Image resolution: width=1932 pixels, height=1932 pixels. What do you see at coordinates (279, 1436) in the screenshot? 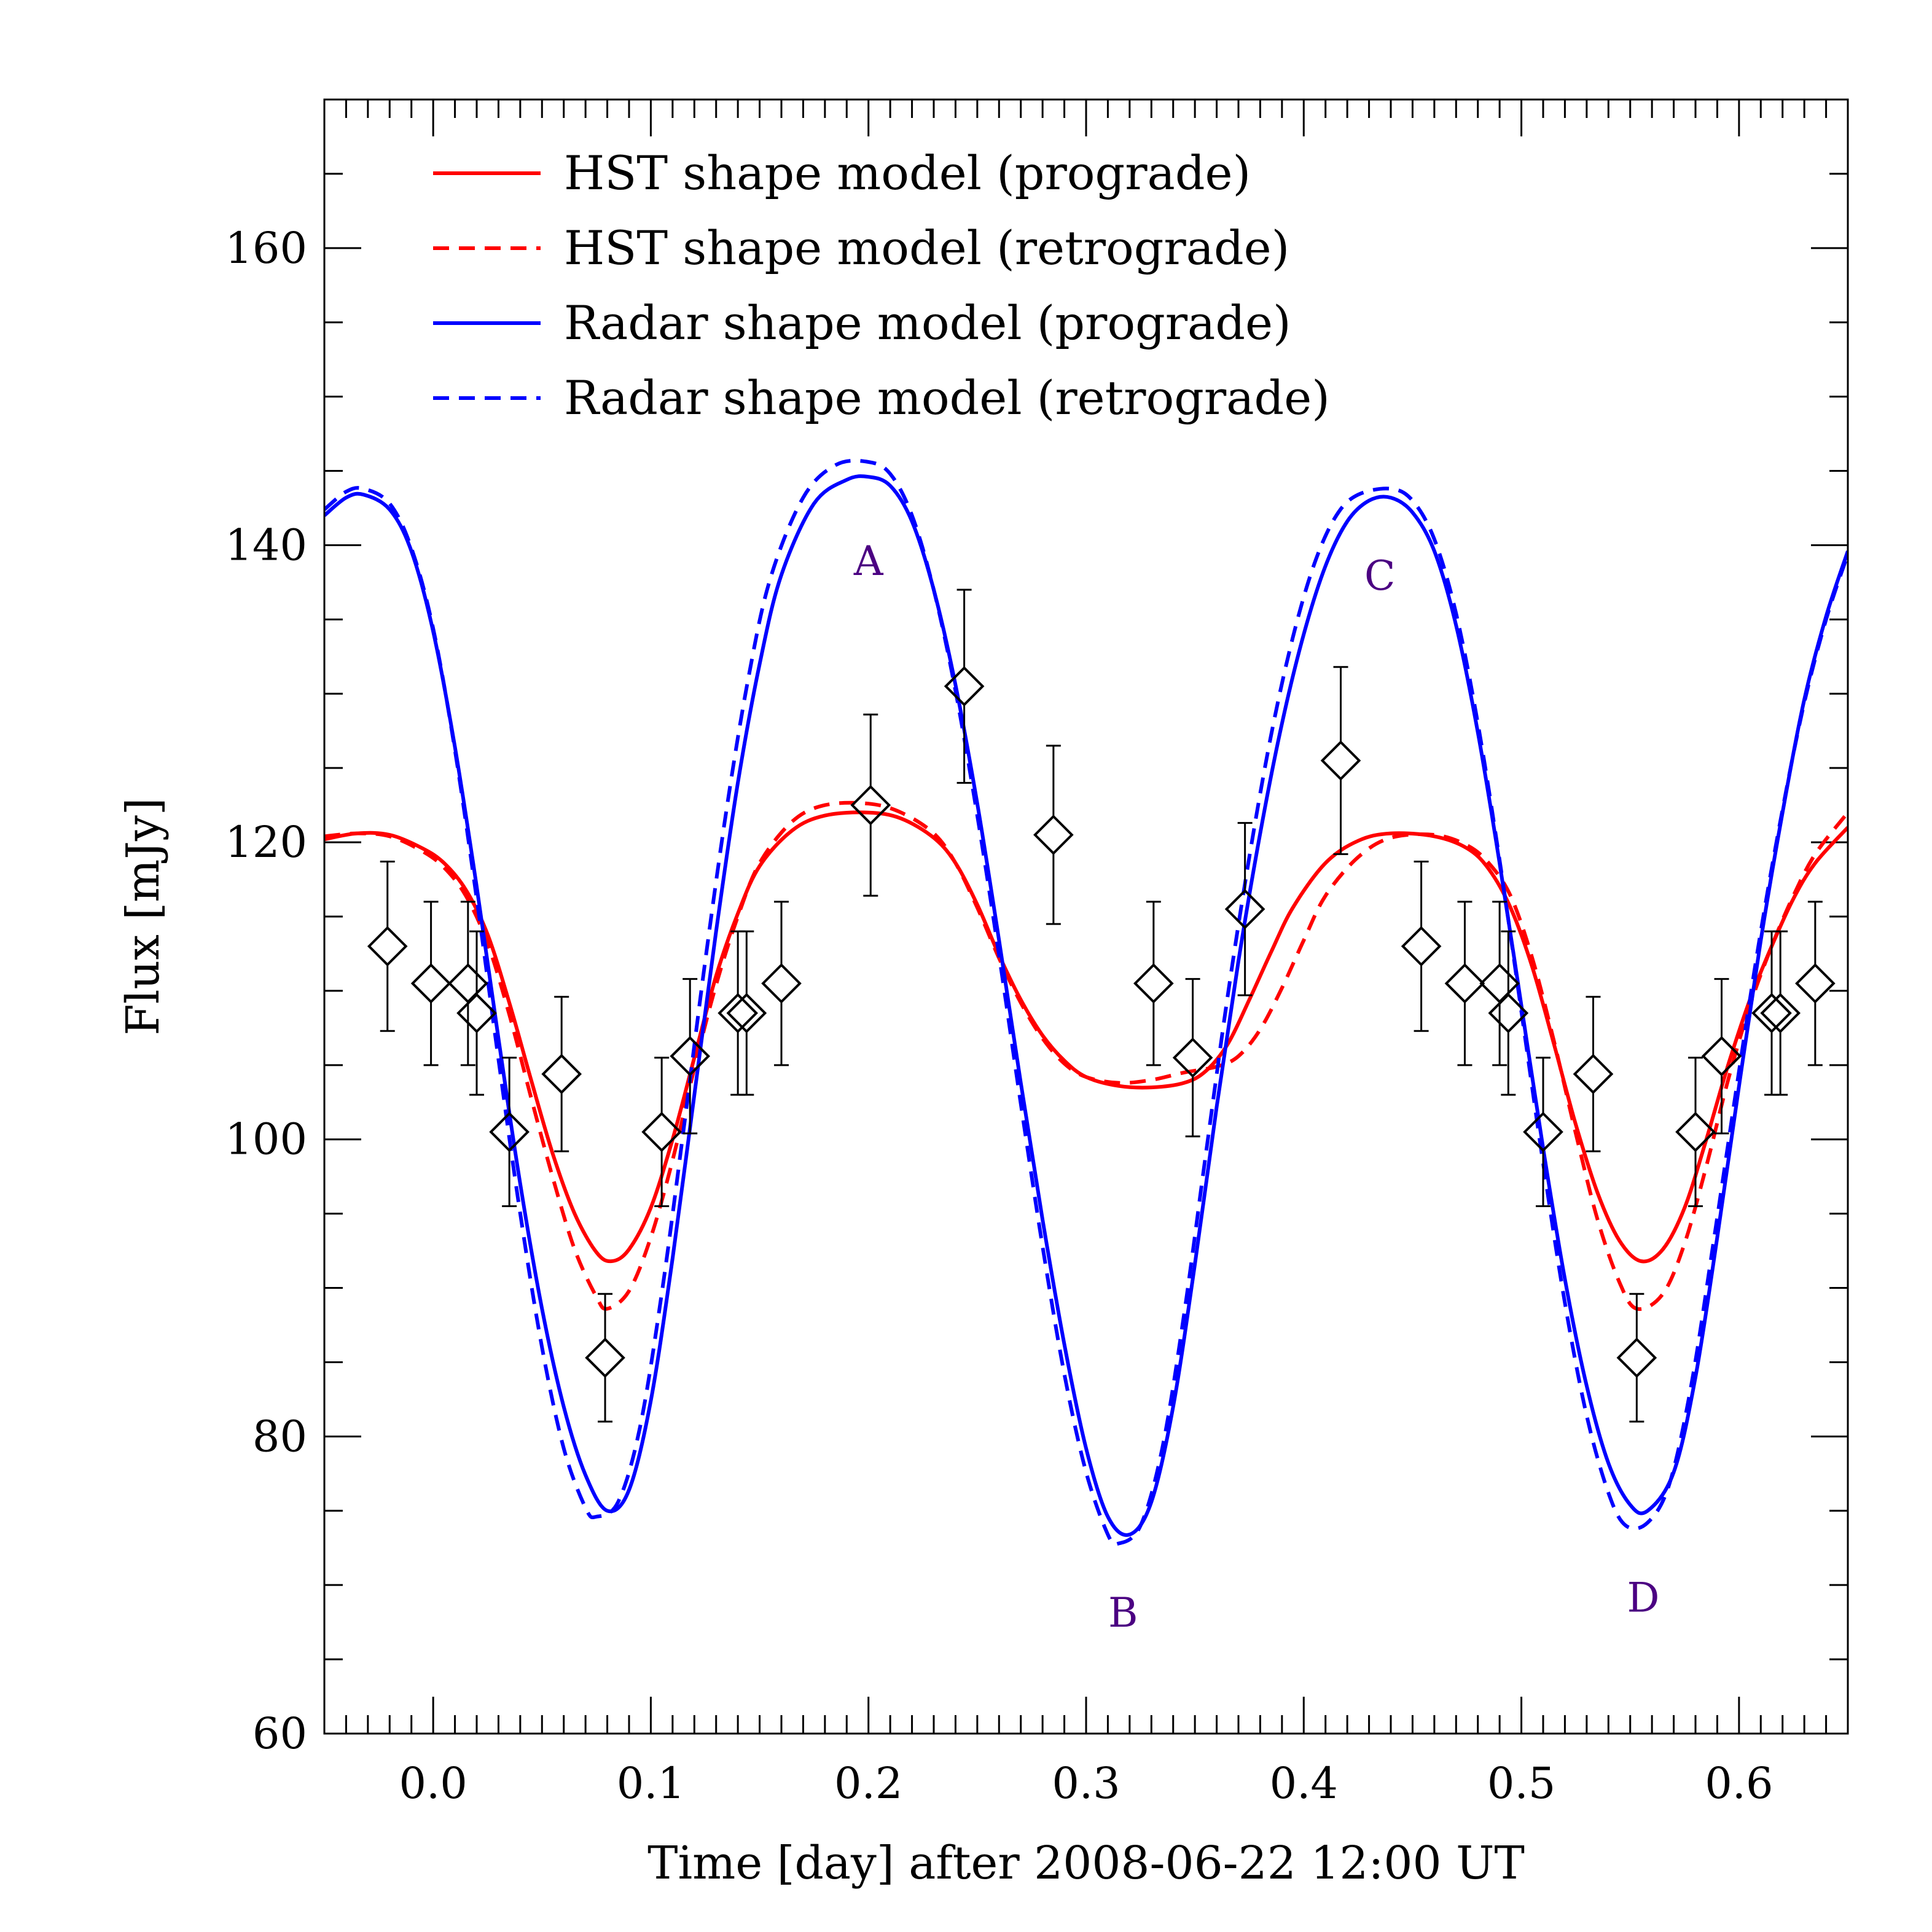
I see `y-tick-label: 80` at bounding box center [279, 1436].